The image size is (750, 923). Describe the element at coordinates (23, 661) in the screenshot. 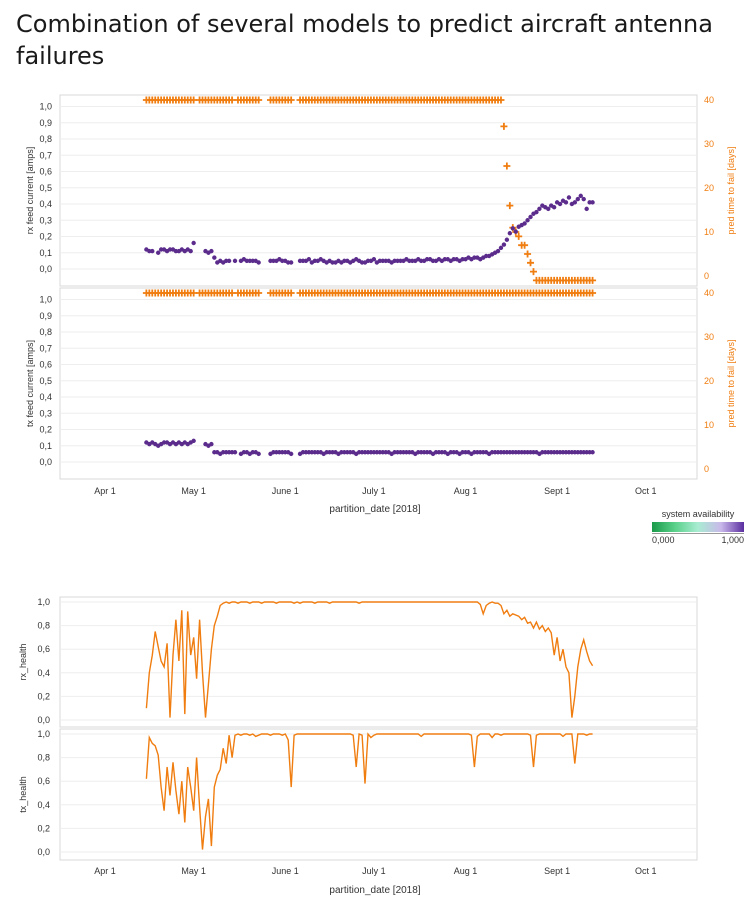

I see `y-axis-title: rx_health` at that location.